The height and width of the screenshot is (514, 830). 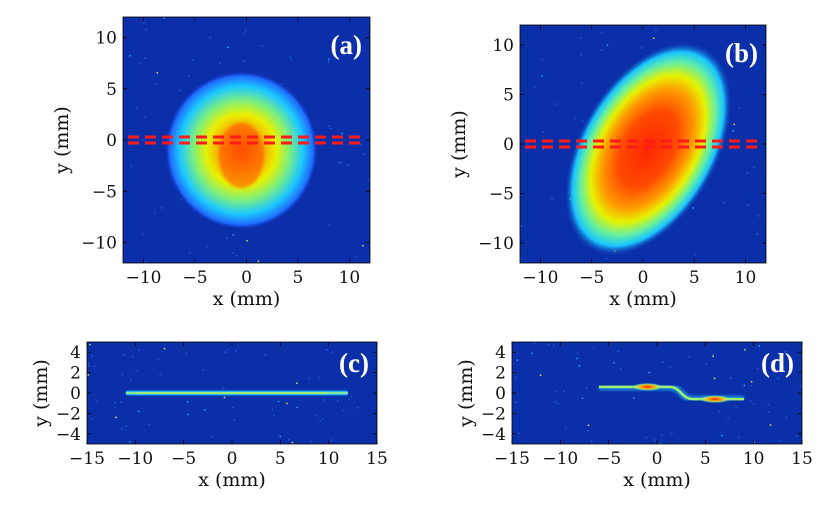 I want to click on panel-label: (b), so click(x=741, y=53).